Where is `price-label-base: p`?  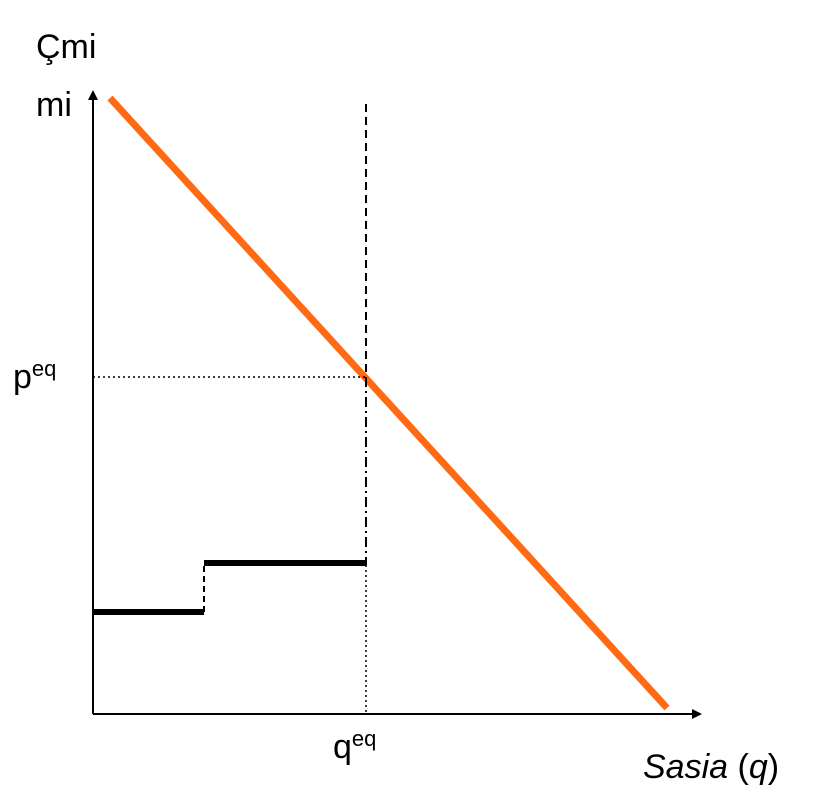
price-label-base: p is located at coordinates (22, 377).